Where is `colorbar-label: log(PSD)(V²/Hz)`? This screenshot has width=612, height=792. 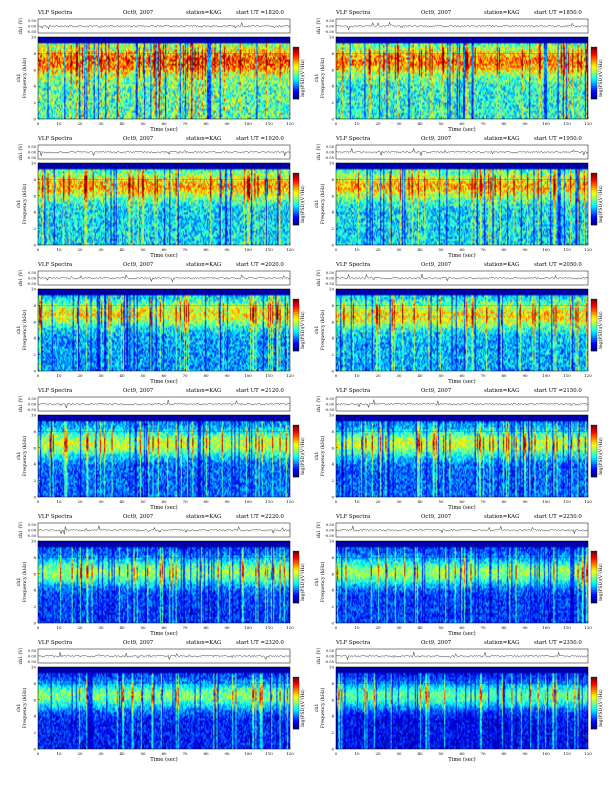
colorbar-label: log(PSD)(V²/Hz) is located at coordinates (302, 204).